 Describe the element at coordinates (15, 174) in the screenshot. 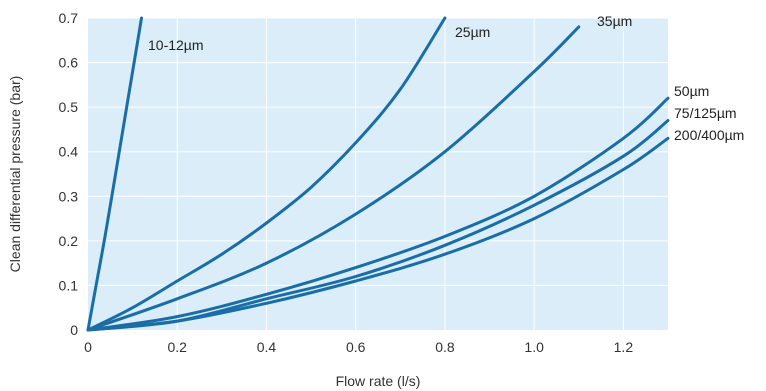

I see `y-axis-title: Clean differential pressure (bar)` at that location.